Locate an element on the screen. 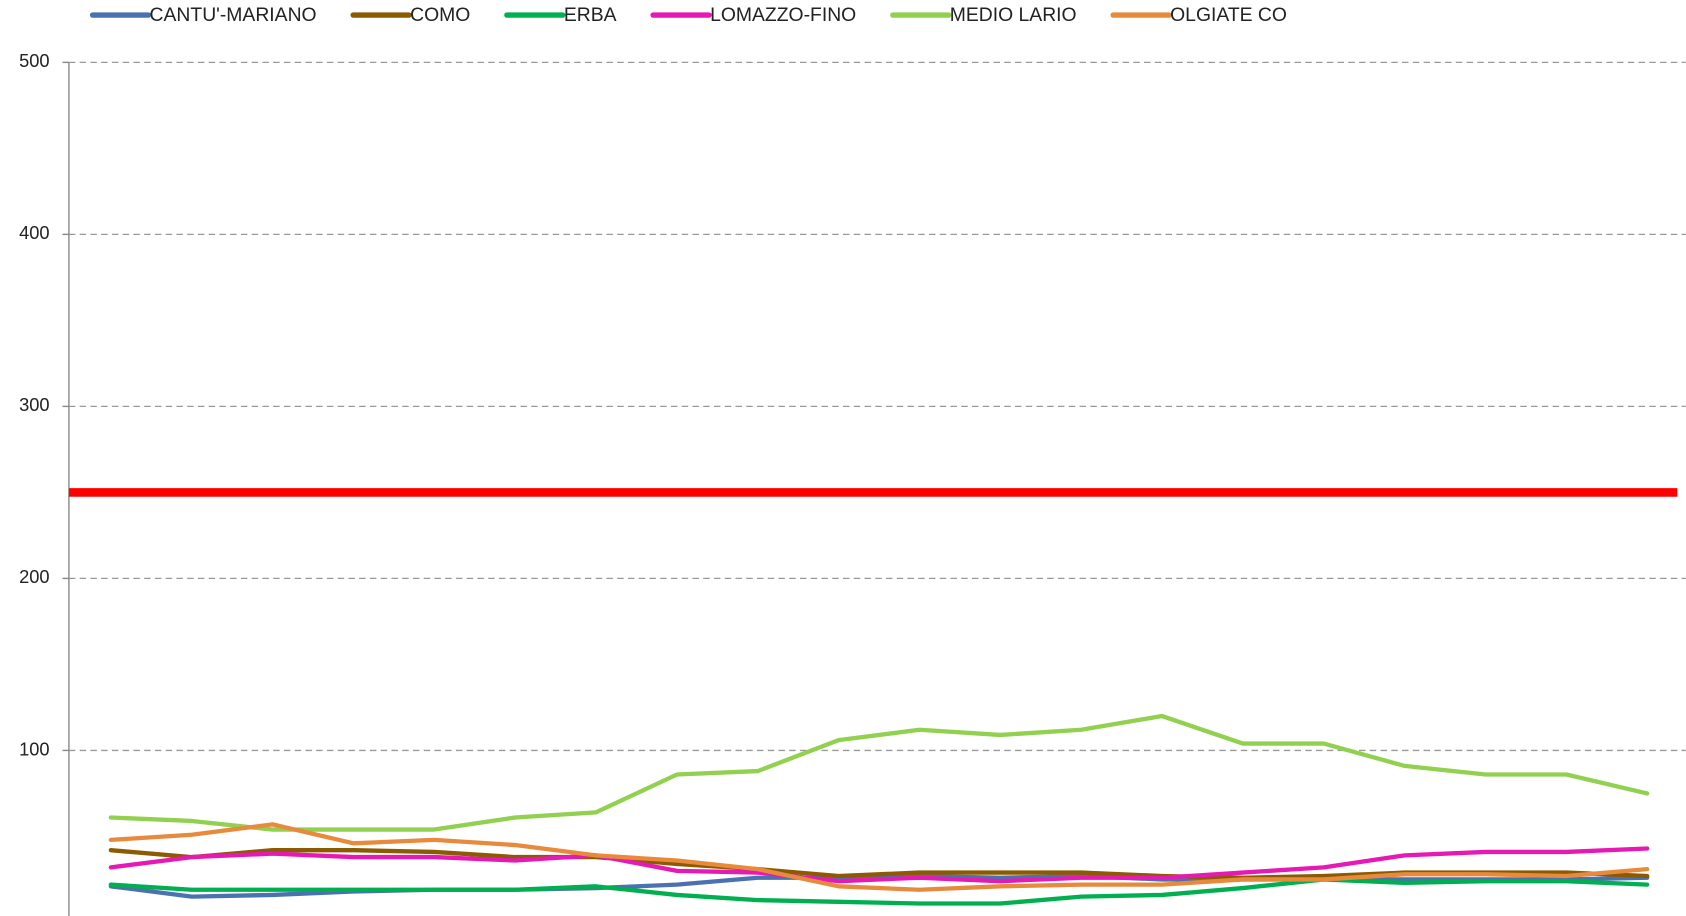  y-tick-label: 100 is located at coordinates (34, 748).